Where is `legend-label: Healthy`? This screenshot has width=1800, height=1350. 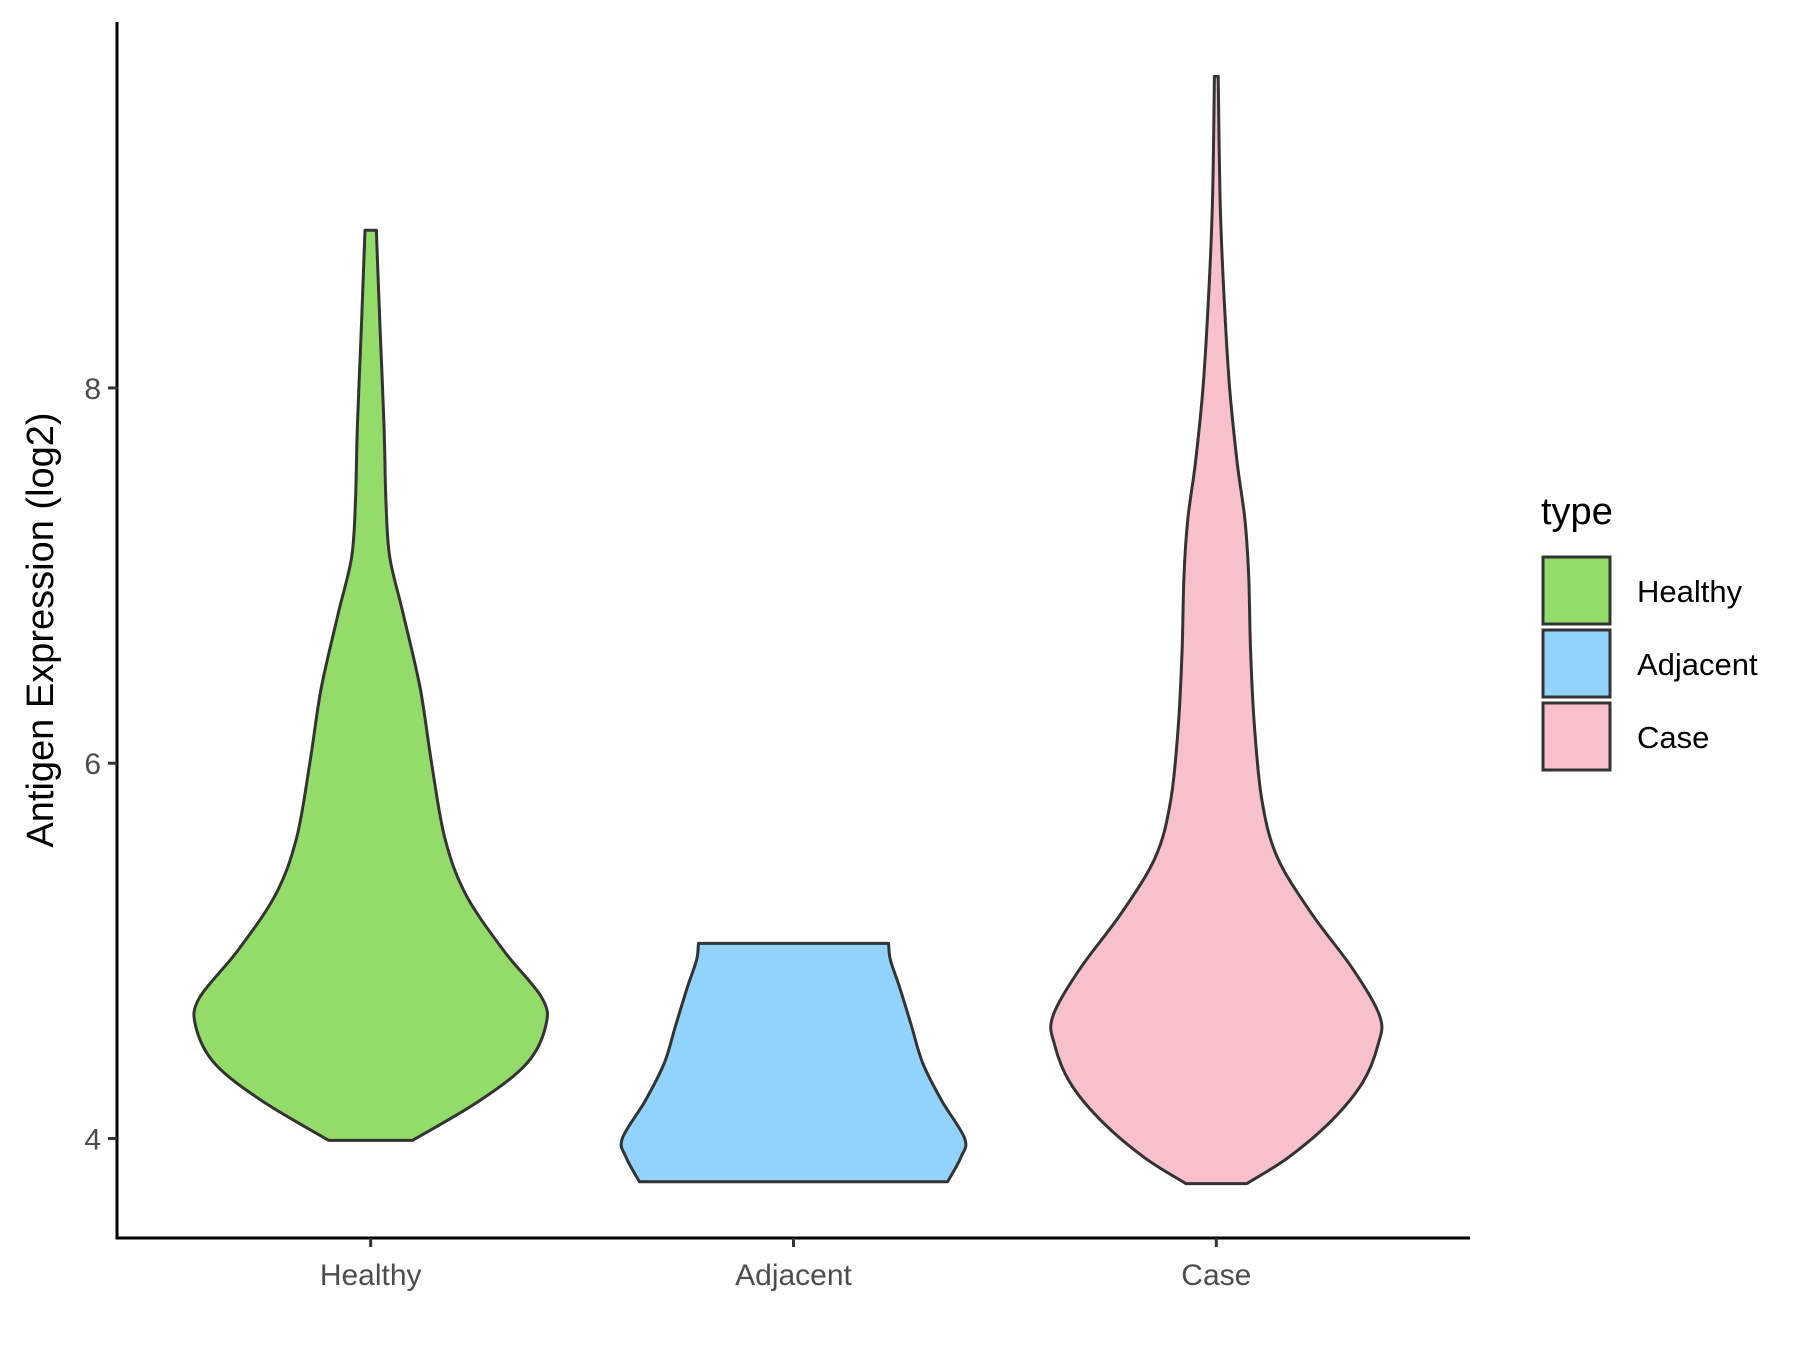
legend-label: Healthy is located at coordinates (1690, 591).